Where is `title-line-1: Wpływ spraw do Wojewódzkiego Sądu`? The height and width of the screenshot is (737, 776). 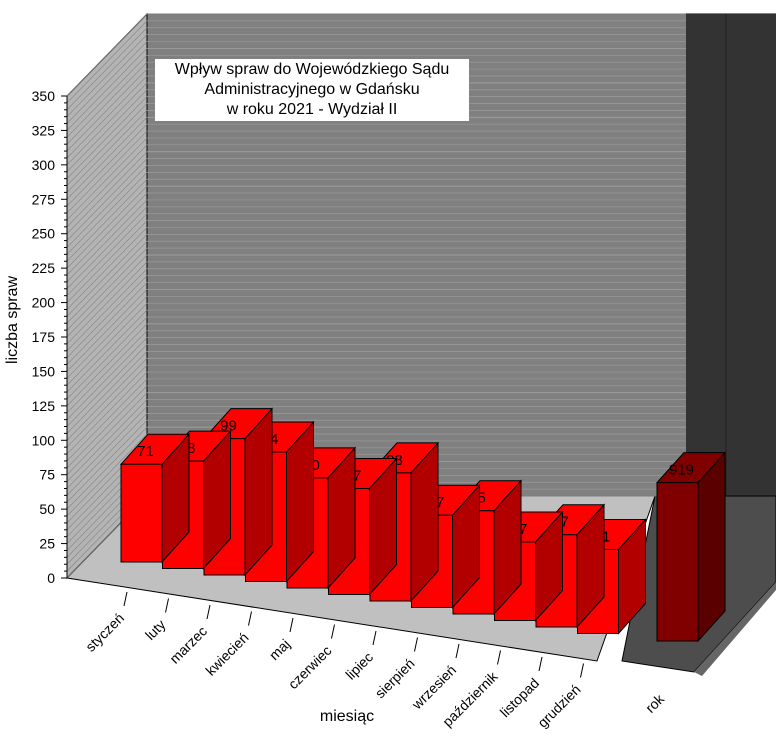
title-line-1: Wpływ spraw do Wojewódzkiego Sądu is located at coordinates (312, 69).